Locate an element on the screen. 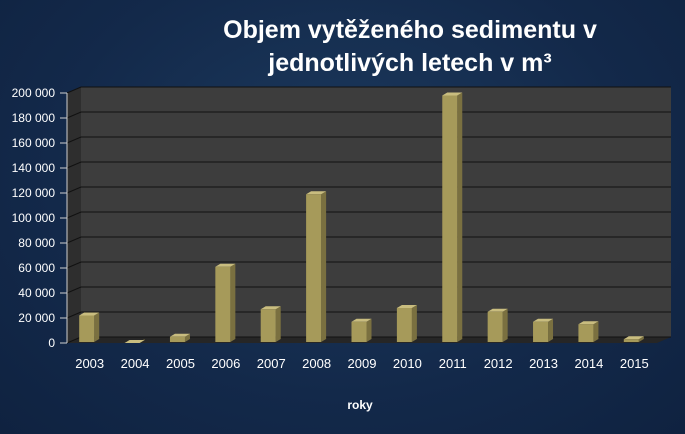 The width and height of the screenshot is (685, 434). bar-2015 is located at coordinates (633, 339).